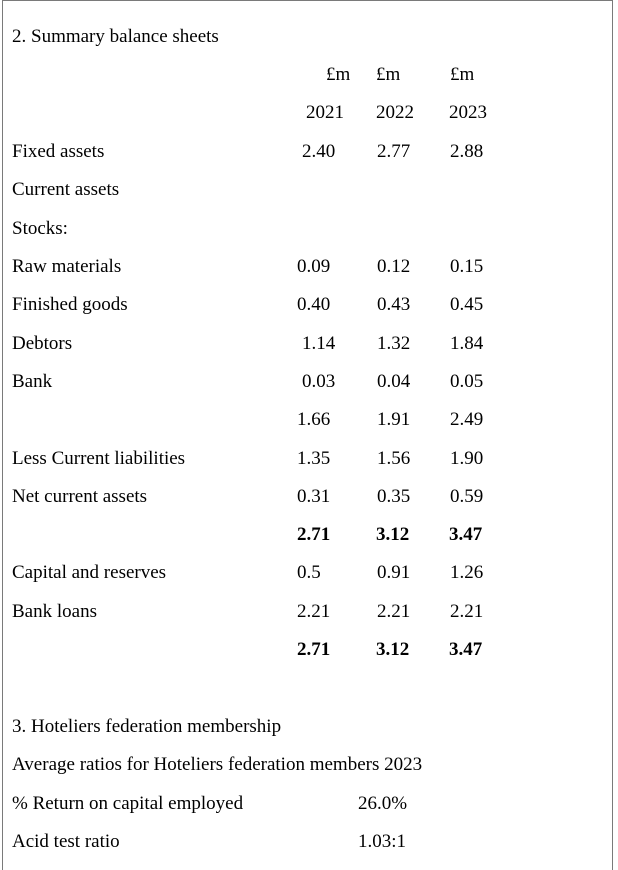 The image size is (618, 870). Describe the element at coordinates (462, 74) in the screenshot. I see `currency-header-2023: £m` at that location.